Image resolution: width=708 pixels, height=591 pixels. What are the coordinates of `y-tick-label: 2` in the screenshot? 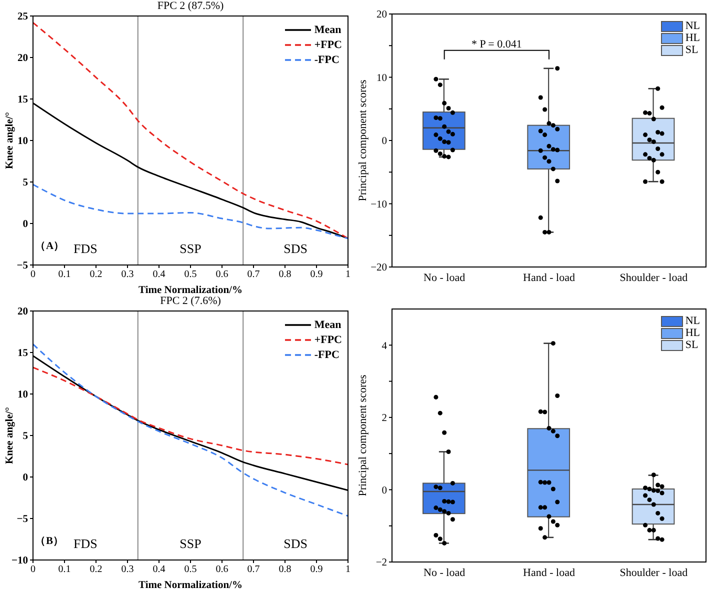 It's located at (384, 418).